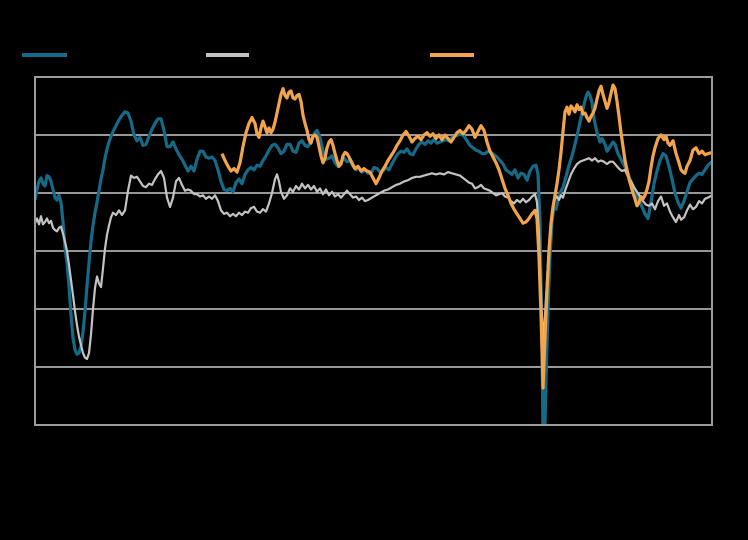  Describe the element at coordinates (374, 35) in the screenshot. I see `legend` at that location.